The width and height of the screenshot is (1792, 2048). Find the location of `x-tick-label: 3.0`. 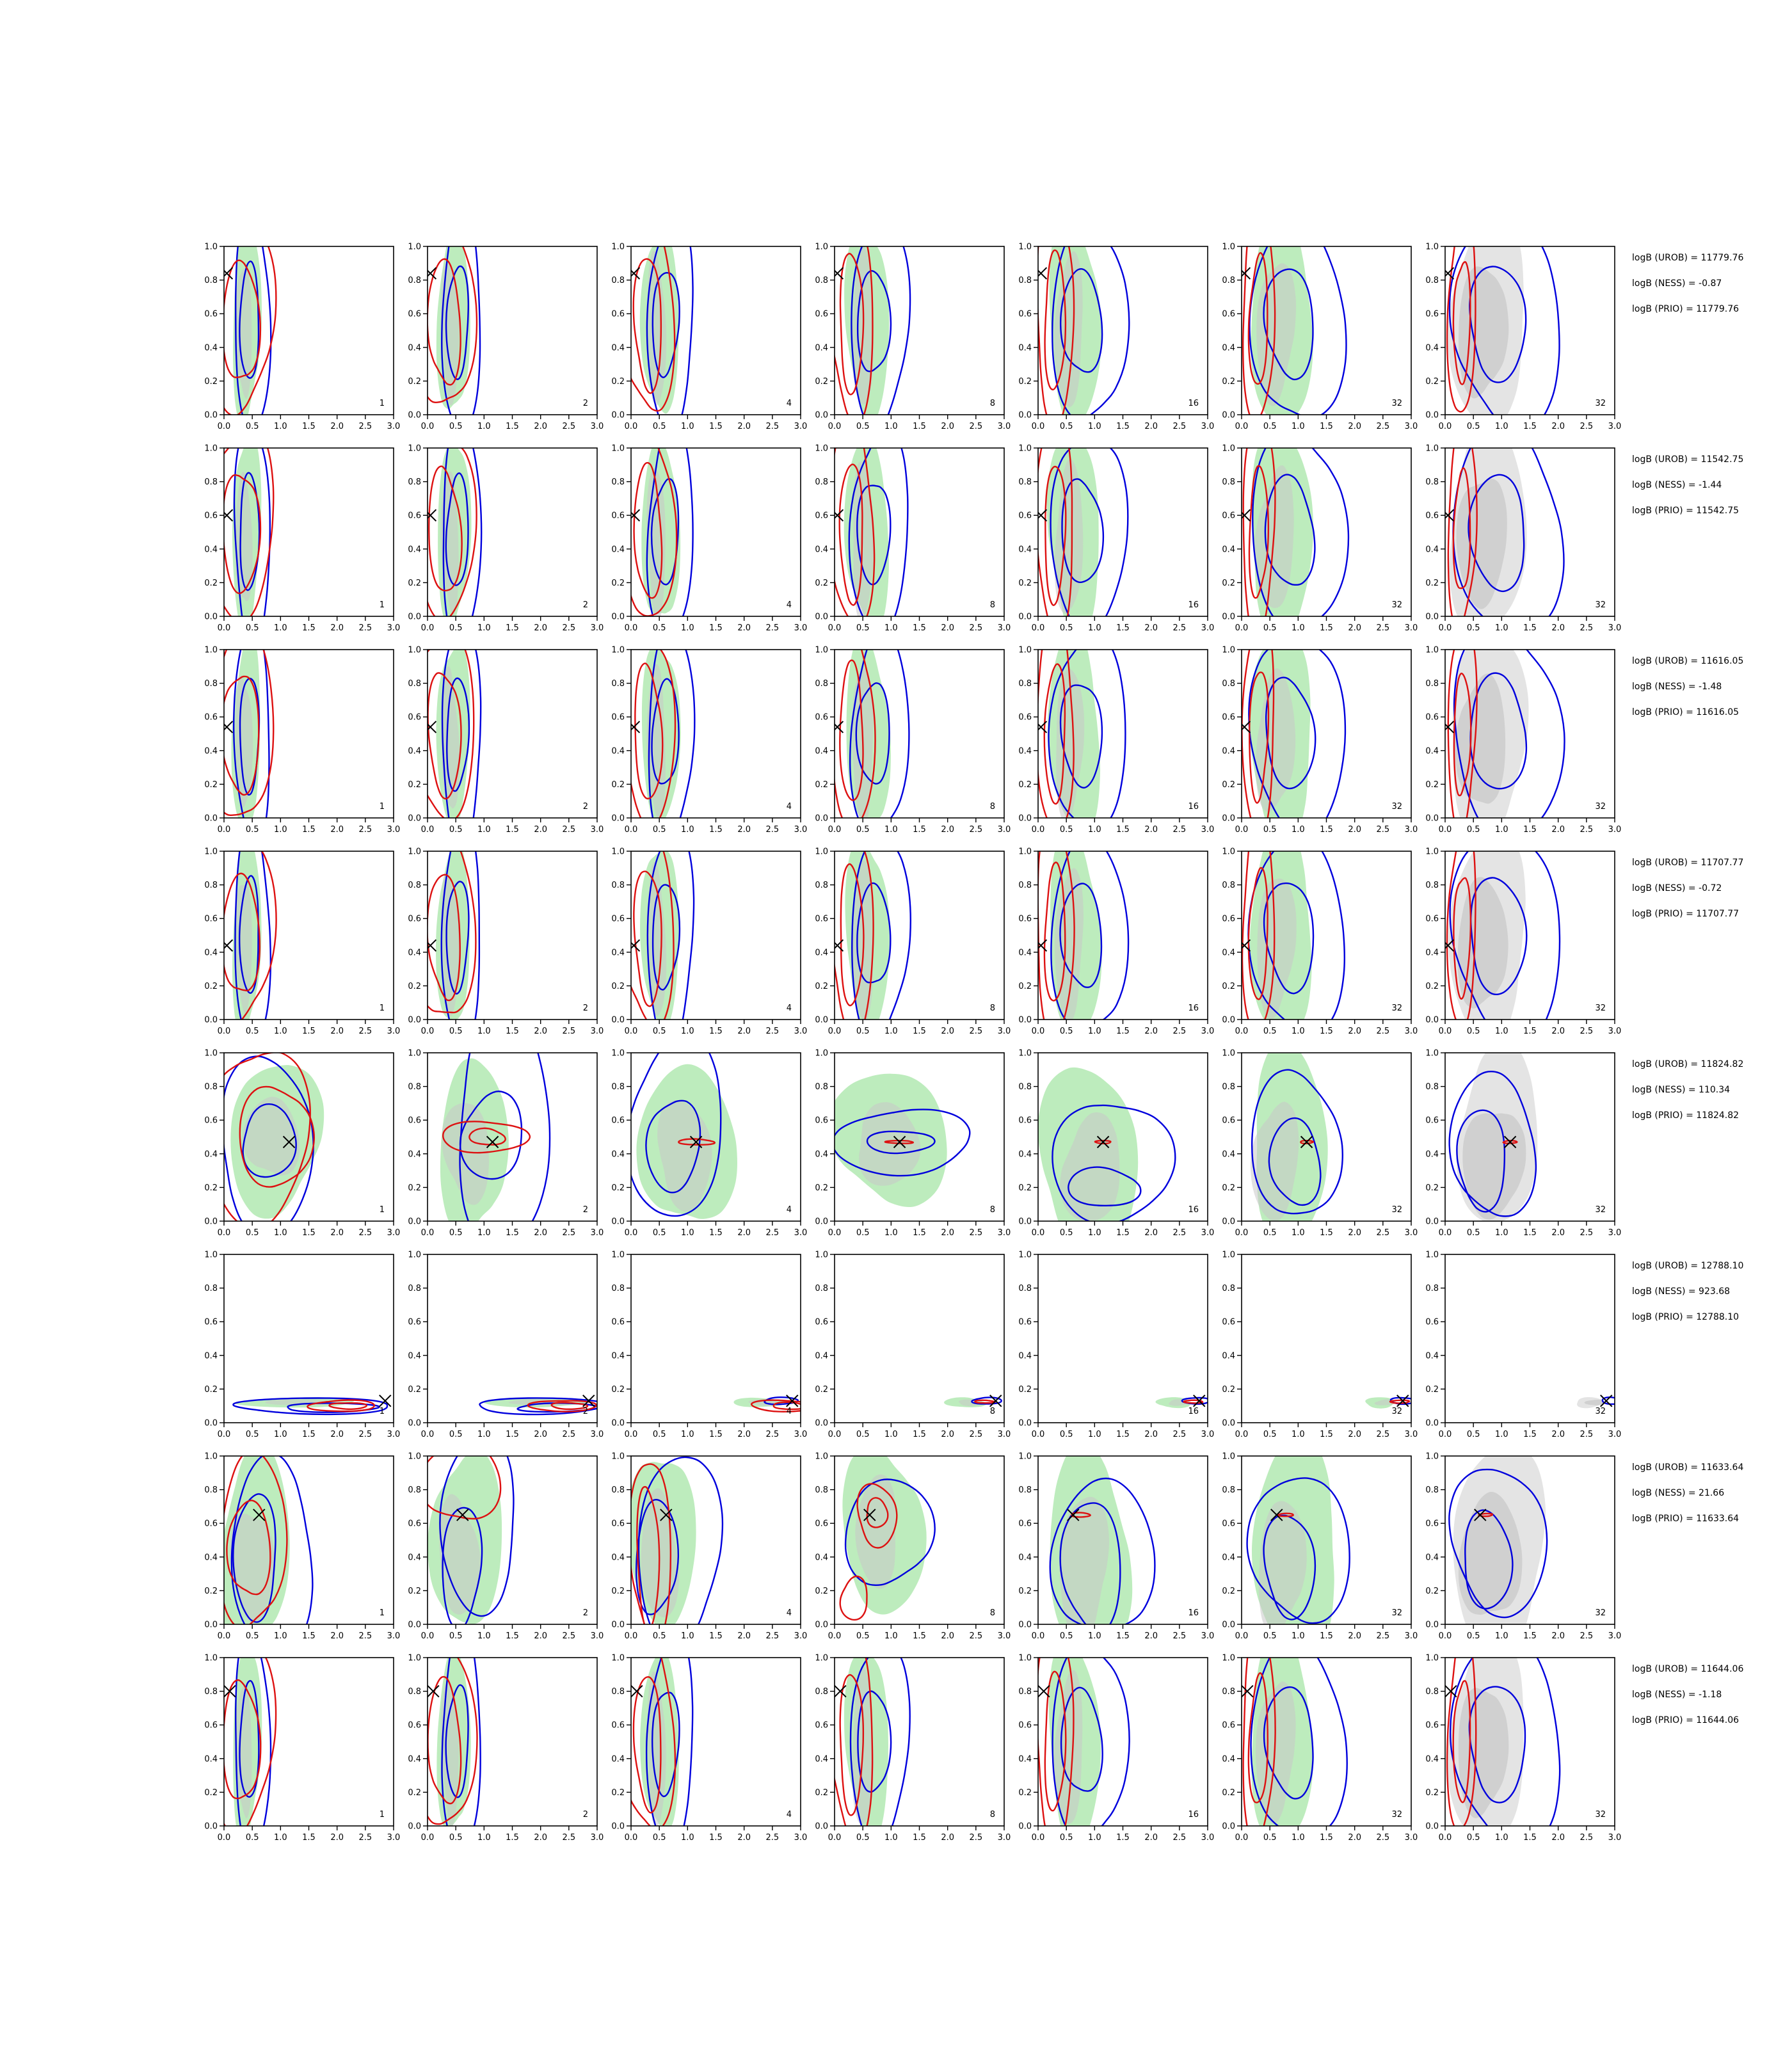

x-tick-label: 3.0 is located at coordinates (597, 1031).